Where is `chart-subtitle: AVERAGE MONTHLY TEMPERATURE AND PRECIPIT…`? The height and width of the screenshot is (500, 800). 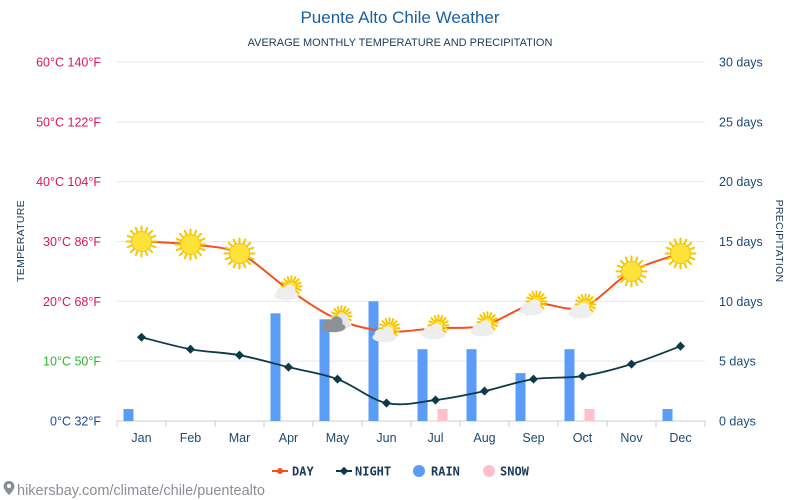
chart-subtitle: AVERAGE MONTHLY TEMPERATURE AND PRECIPIT… is located at coordinates (400, 43).